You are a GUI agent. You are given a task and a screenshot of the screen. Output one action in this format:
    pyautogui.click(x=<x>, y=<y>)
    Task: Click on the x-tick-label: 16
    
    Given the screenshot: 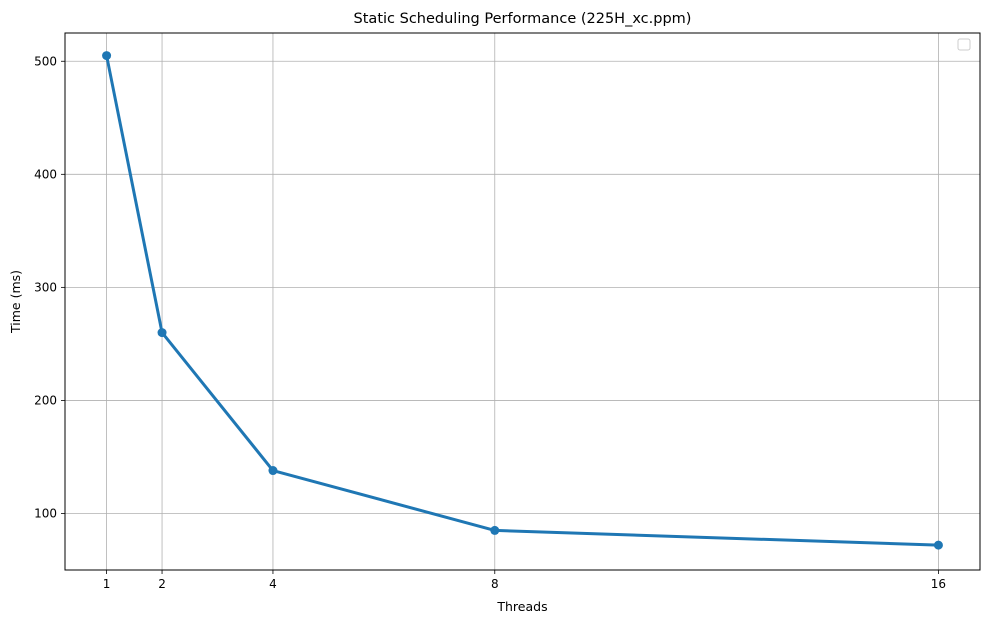 What is the action you would take?
    pyautogui.click(x=938, y=584)
    